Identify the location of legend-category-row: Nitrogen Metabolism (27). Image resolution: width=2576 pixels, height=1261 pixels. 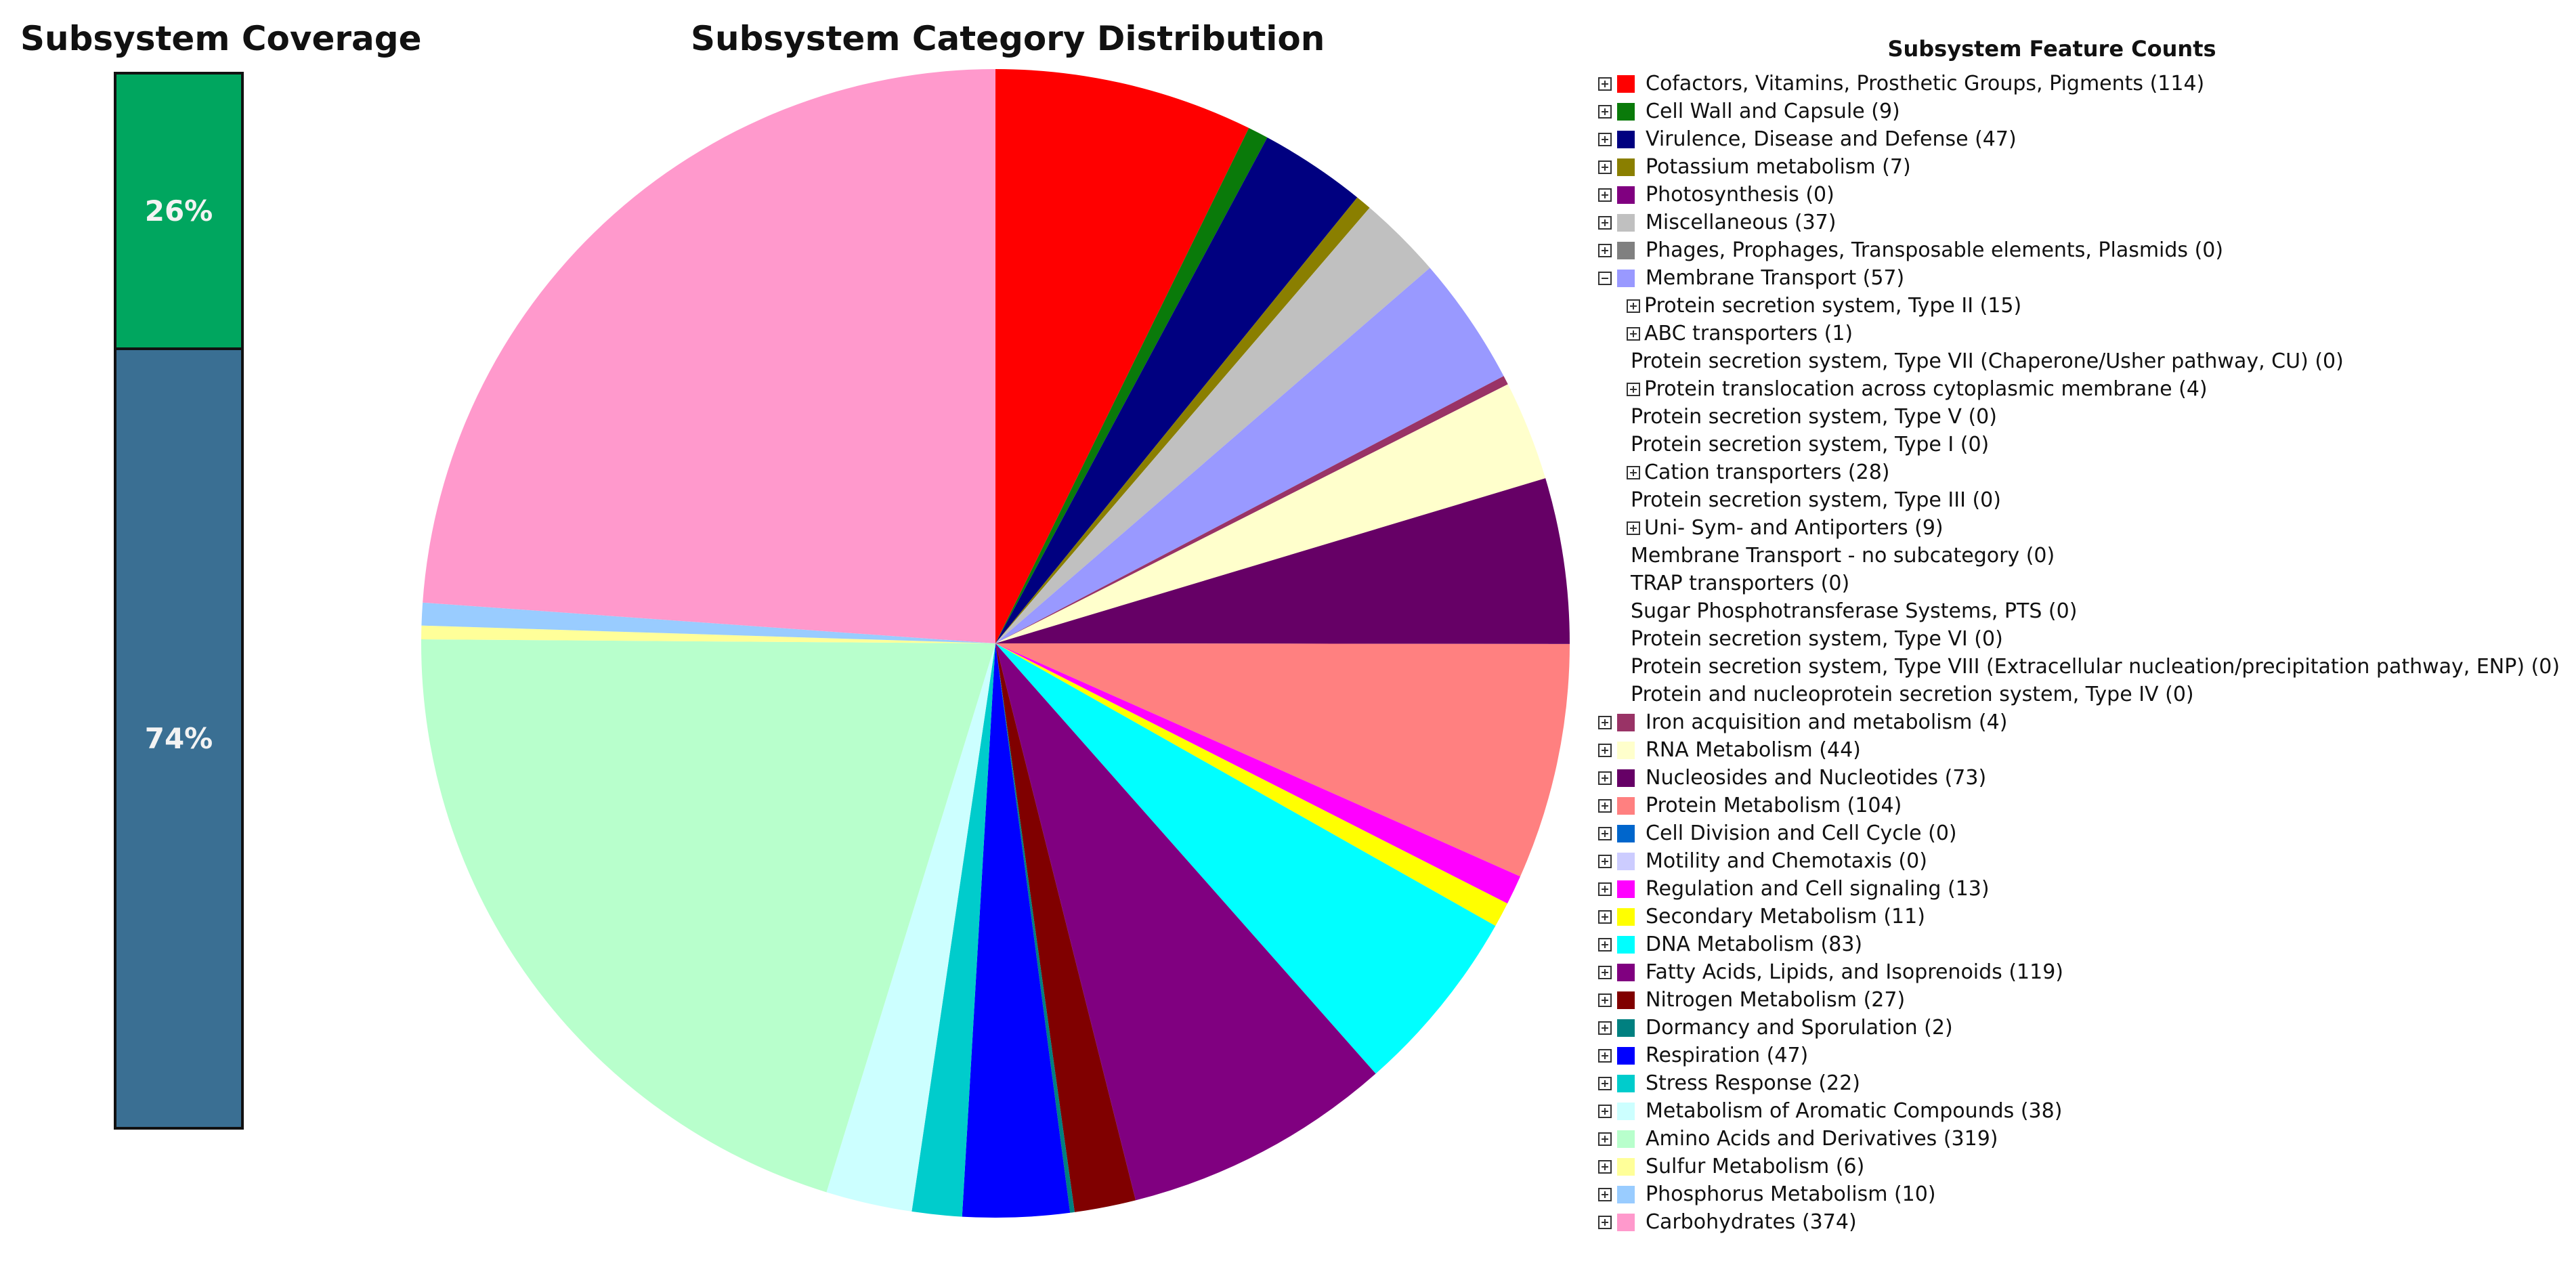
(2079, 1000).